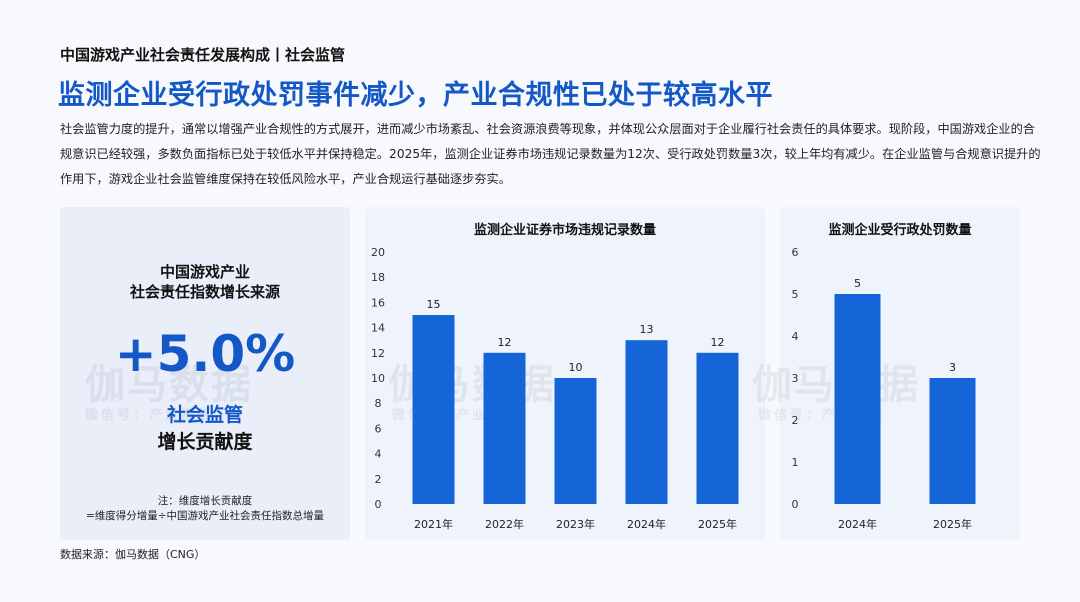 This screenshot has width=1080, height=602. I want to click on watermark-sub-left: 微信号：产业报告, so click(149, 415).